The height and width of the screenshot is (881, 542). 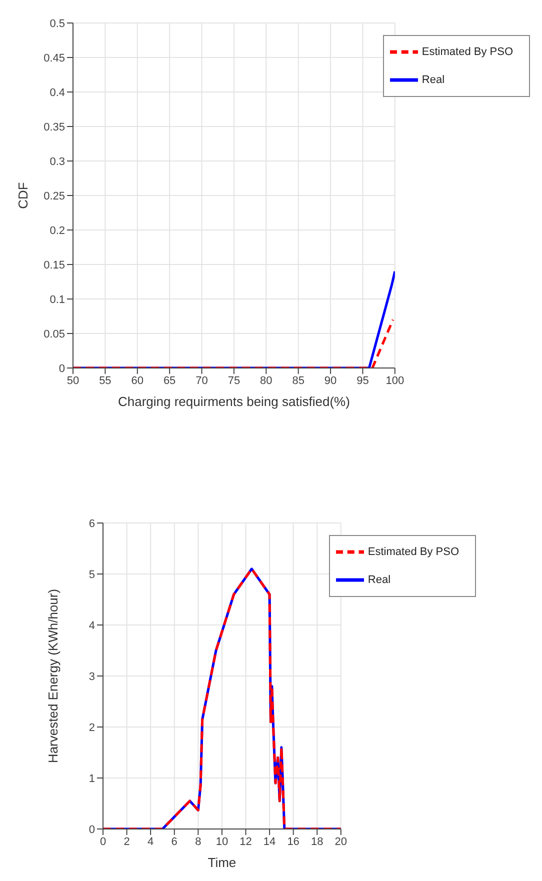 What do you see at coordinates (54, 265) in the screenshot?
I see `y-tick-label: 0.15` at bounding box center [54, 265].